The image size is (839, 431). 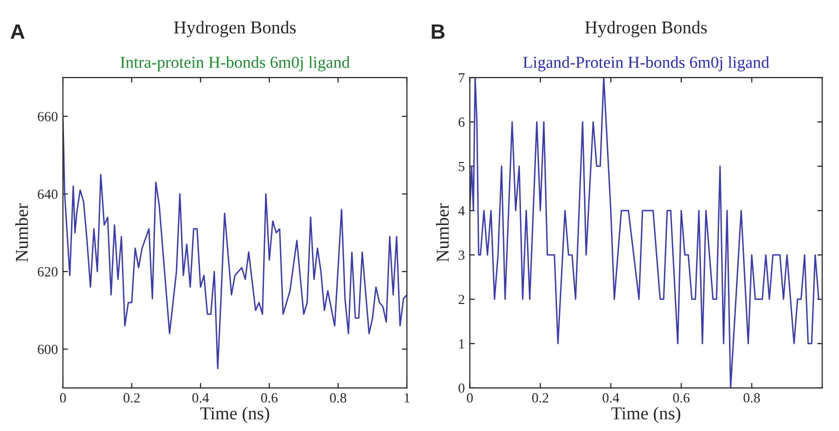 I want to click on y-tick-label: 5, so click(x=461, y=167).